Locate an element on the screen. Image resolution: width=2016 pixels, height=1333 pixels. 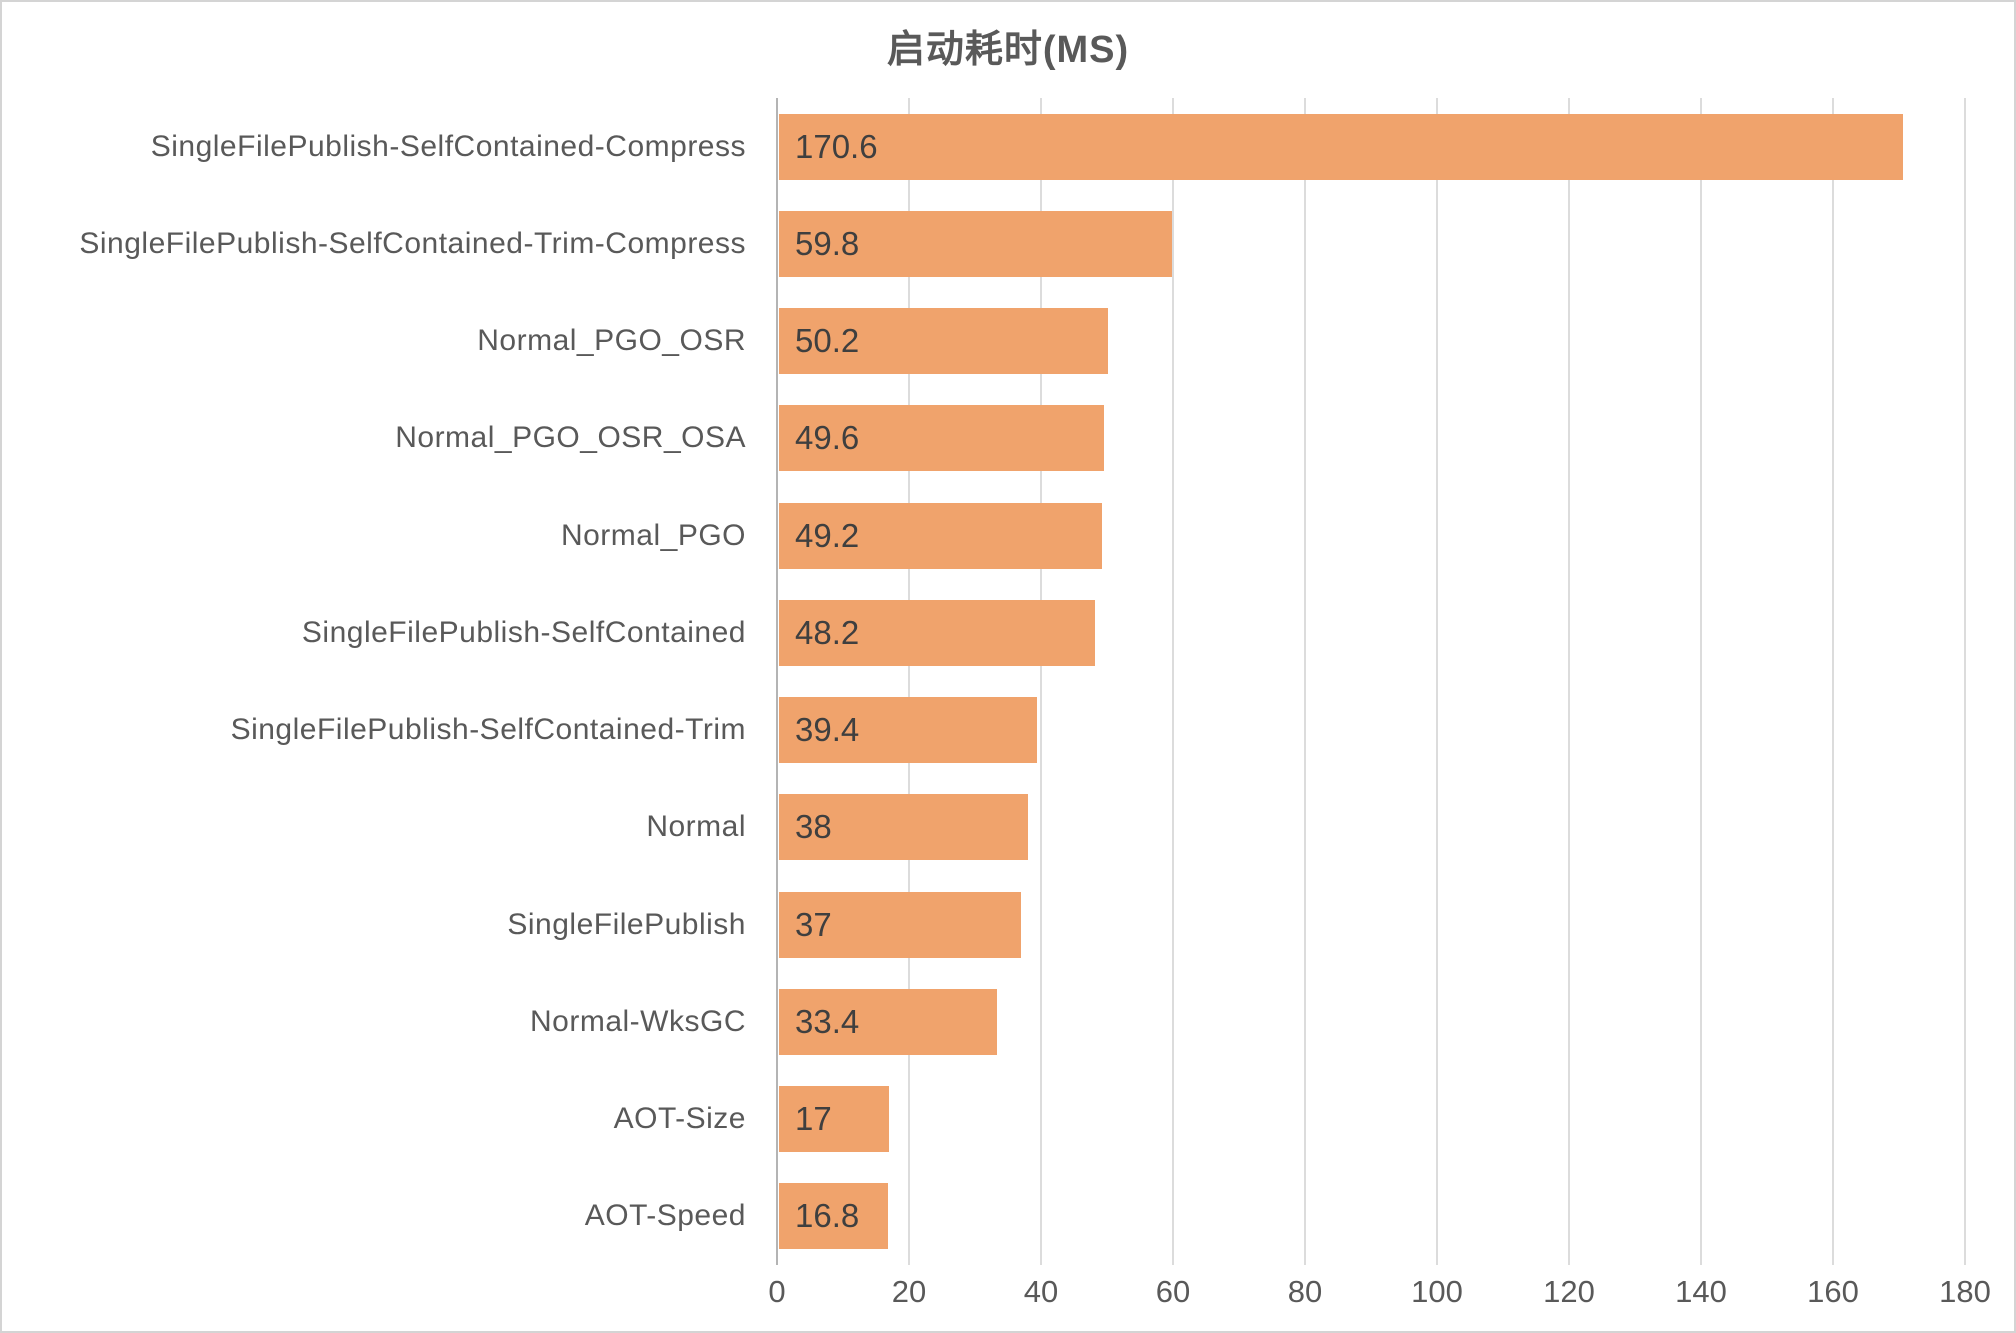
value-label-1: 59.8 is located at coordinates (827, 243).